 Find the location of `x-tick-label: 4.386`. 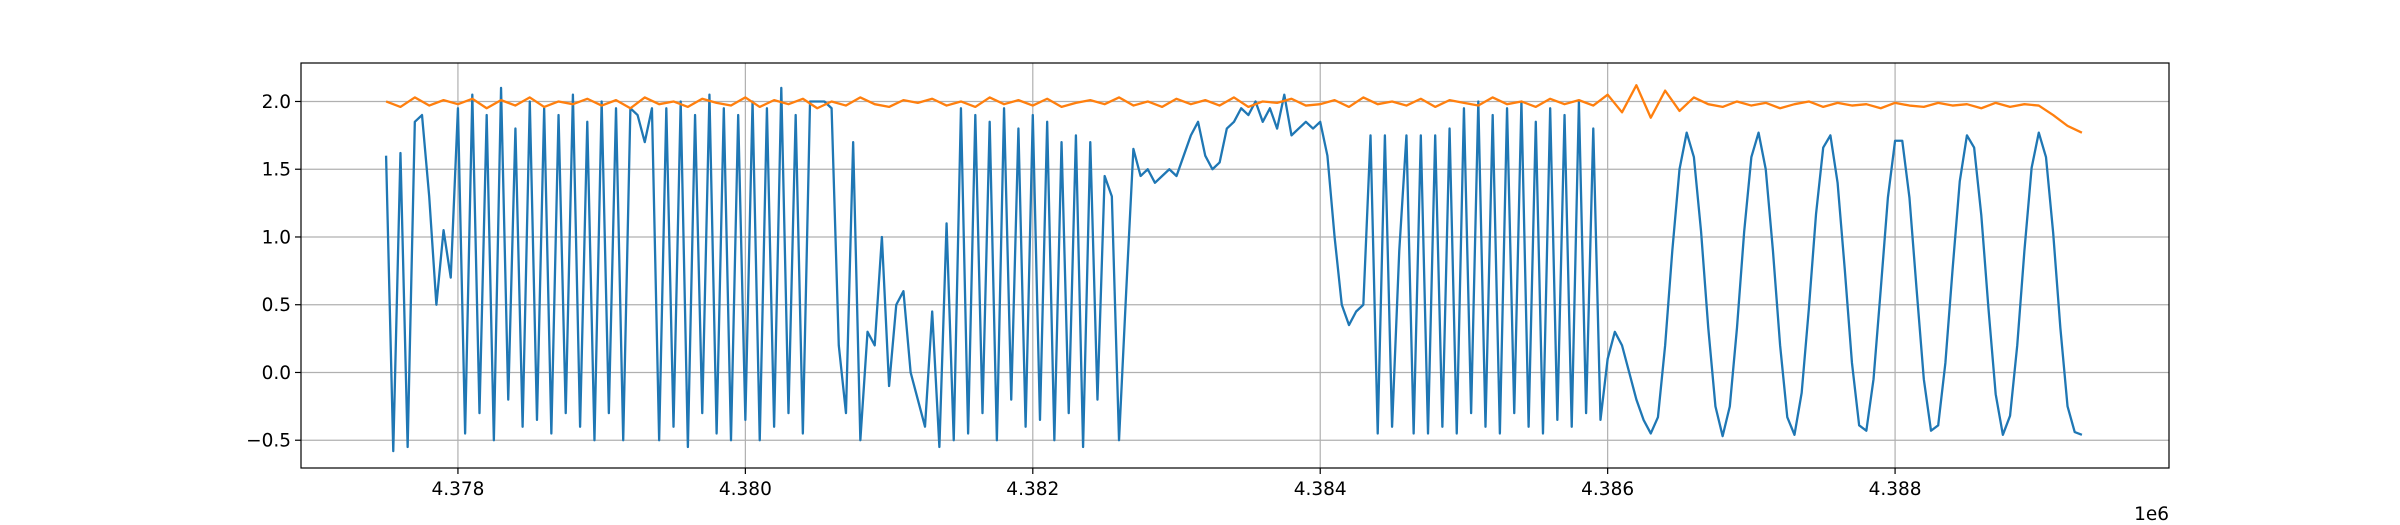

x-tick-label: 4.386 is located at coordinates (1607, 489).